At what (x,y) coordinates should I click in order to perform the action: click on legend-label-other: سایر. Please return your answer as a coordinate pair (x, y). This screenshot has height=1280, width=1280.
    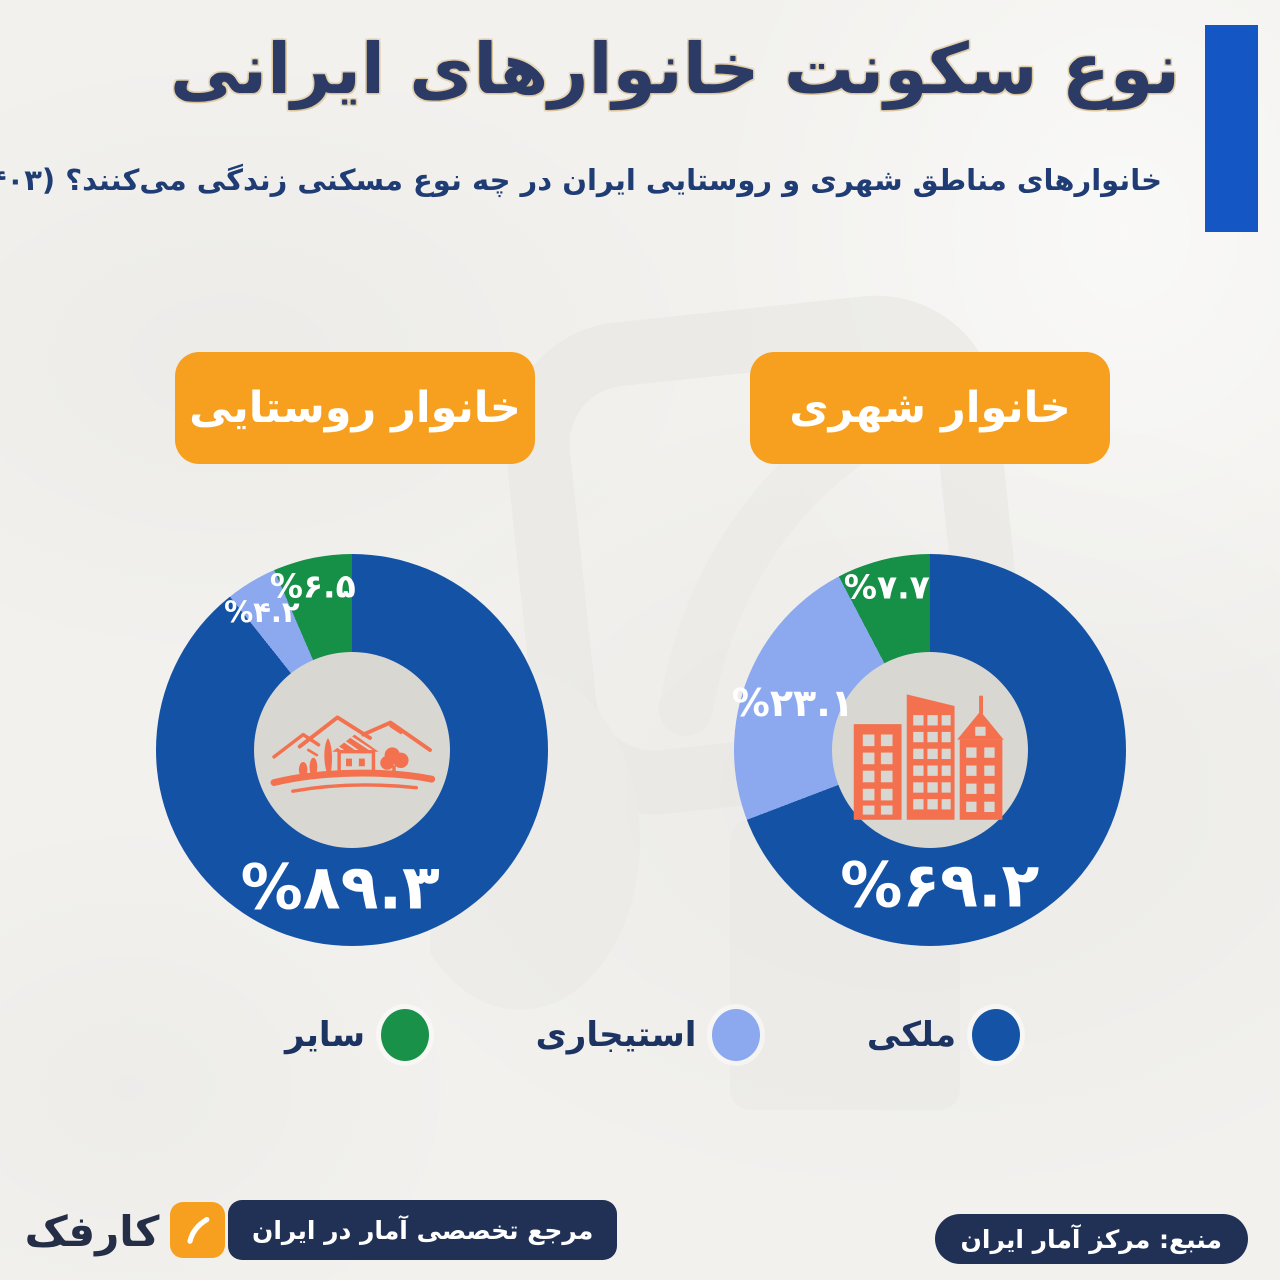
    Looking at the image, I should click on (325, 1035).